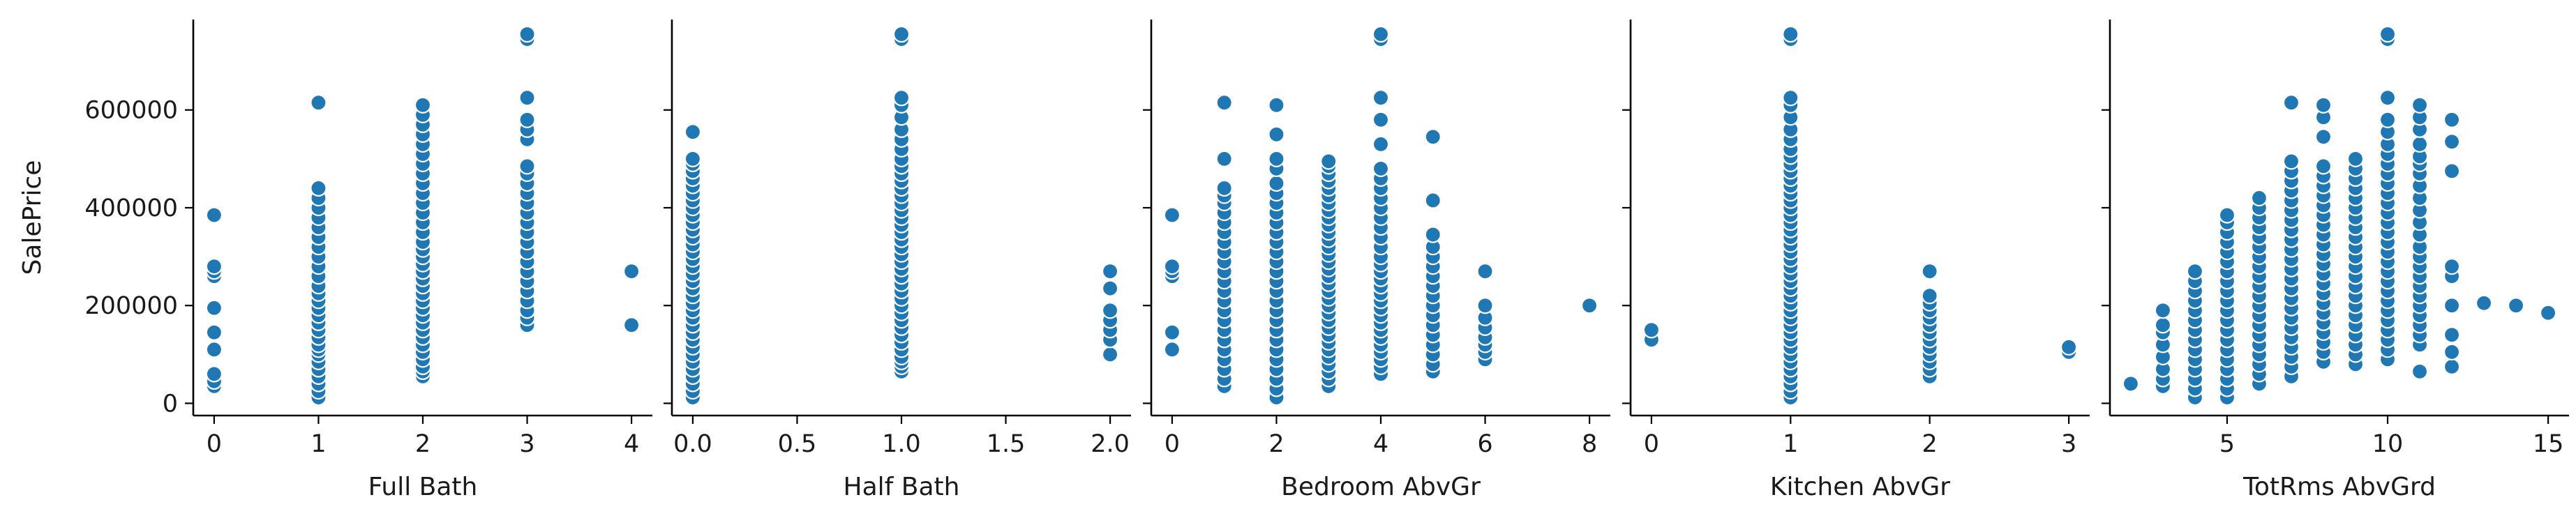  I want to click on x-axis-label: TotRms AbvGrd, so click(2339, 487).